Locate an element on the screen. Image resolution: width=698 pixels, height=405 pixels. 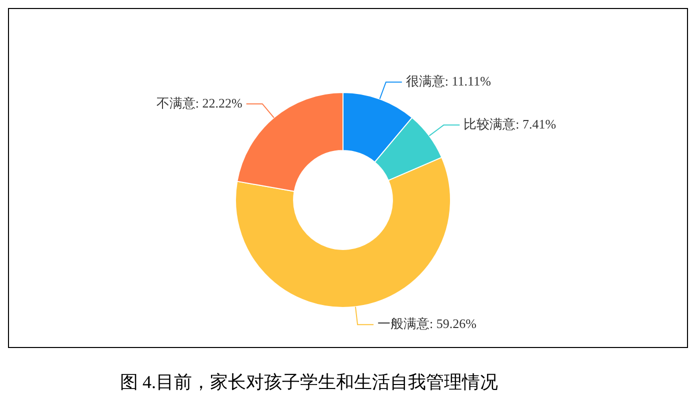
slice-label: 不满意: 22.22% is located at coordinates (199, 102).